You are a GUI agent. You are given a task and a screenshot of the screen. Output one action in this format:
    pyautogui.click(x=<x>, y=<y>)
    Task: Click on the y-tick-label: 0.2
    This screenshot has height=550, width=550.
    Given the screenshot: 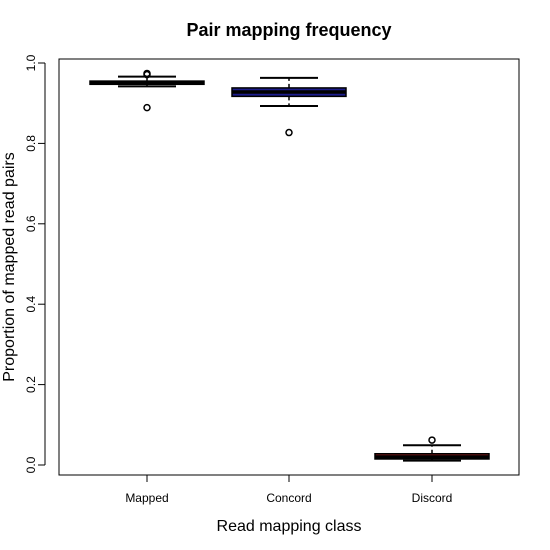 What is the action you would take?
    pyautogui.click(x=31, y=384)
    